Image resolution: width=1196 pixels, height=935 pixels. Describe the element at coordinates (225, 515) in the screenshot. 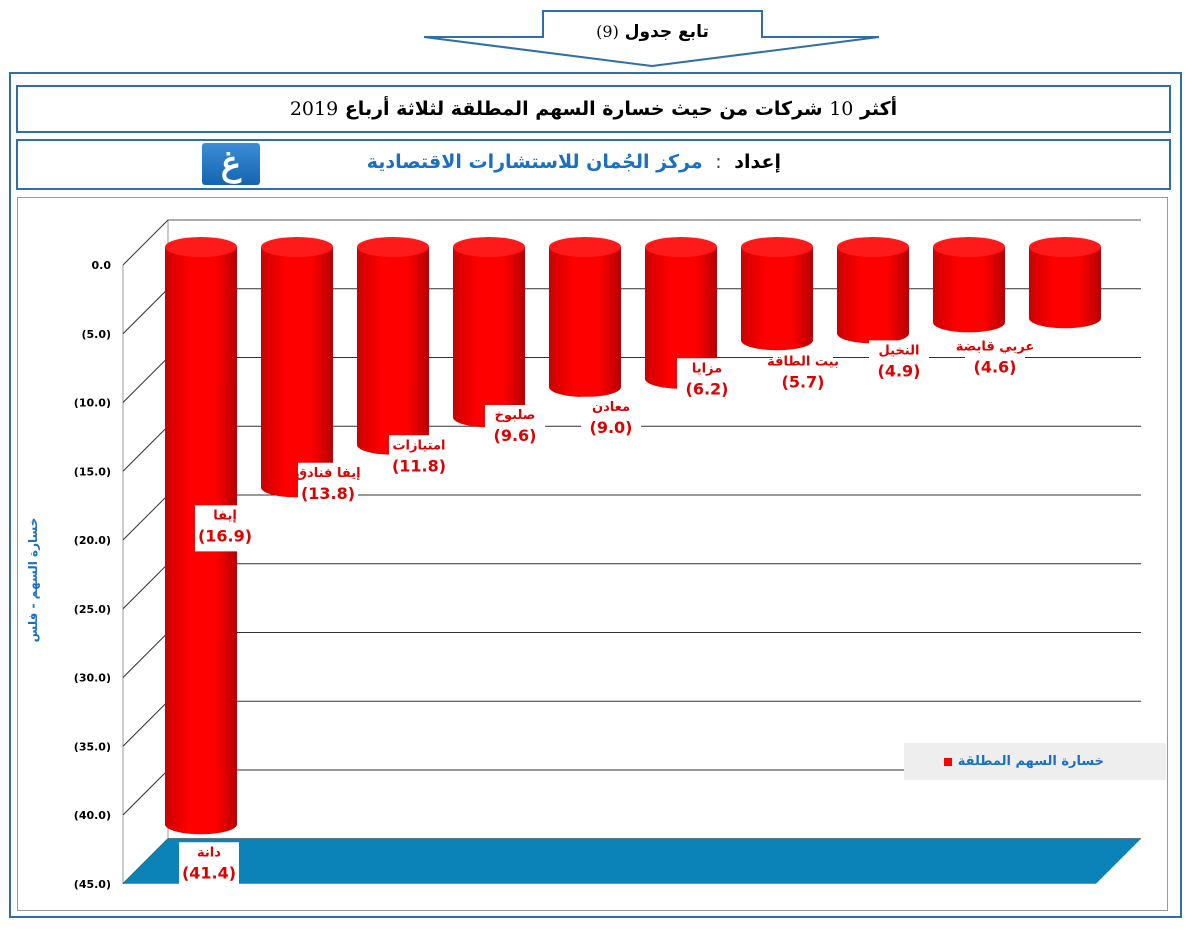

I see `category-label: إيفا` at that location.